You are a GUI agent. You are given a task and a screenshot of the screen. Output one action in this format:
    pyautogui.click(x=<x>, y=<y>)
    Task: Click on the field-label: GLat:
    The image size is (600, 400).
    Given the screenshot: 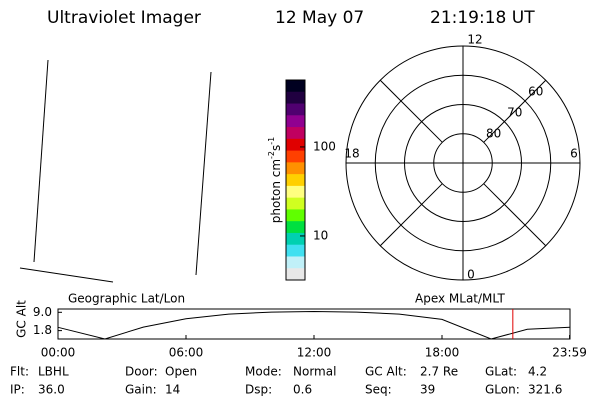 What is the action you would take?
    pyautogui.click(x=501, y=372)
    